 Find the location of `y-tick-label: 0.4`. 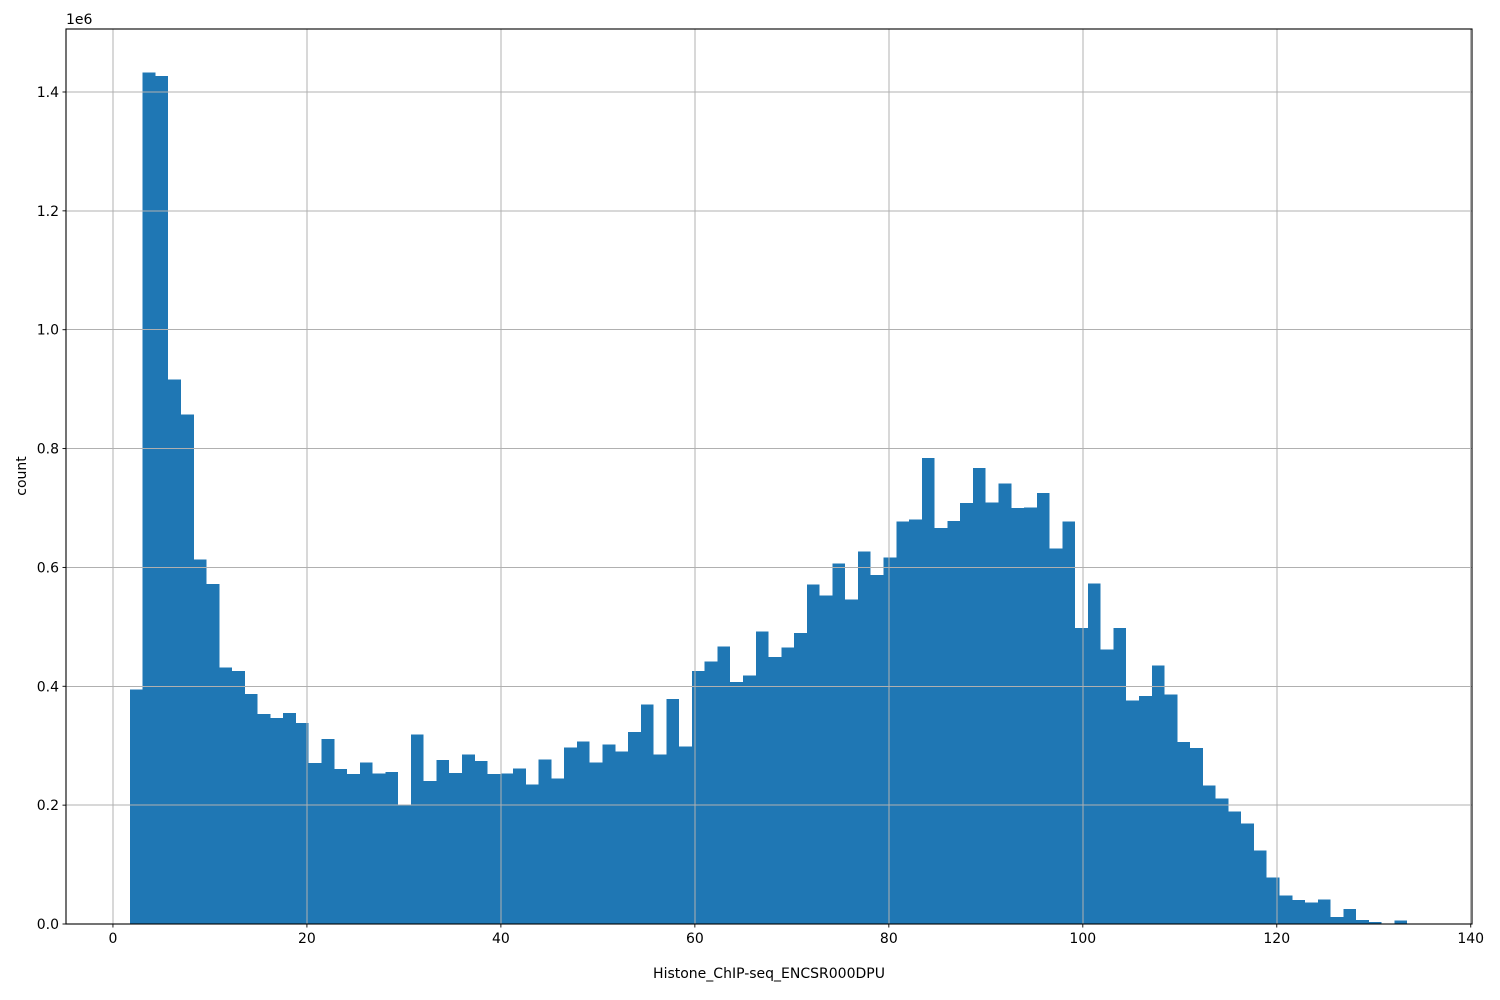

y-tick-label: 0.4 is located at coordinates (48, 687).